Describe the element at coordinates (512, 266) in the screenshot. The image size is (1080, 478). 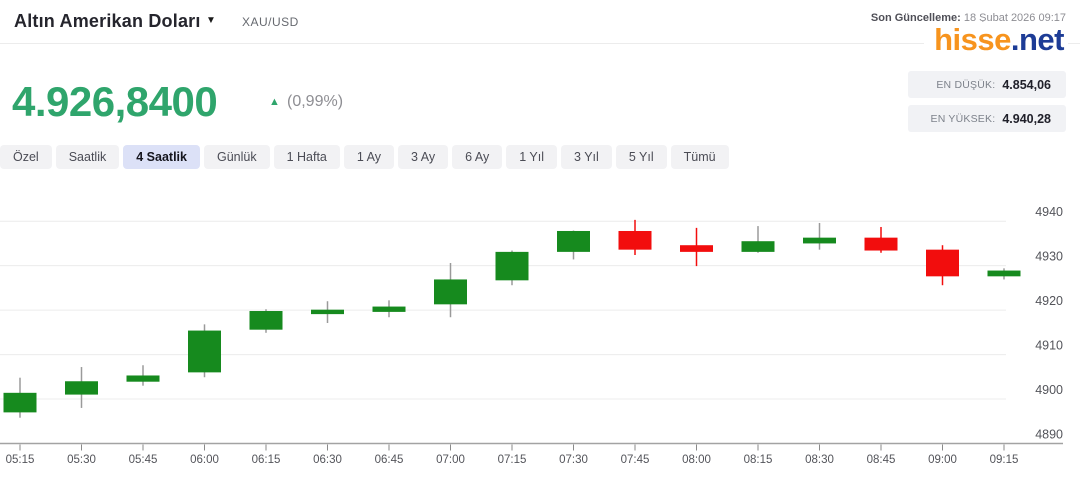
I see `candle-body-07:15` at that location.